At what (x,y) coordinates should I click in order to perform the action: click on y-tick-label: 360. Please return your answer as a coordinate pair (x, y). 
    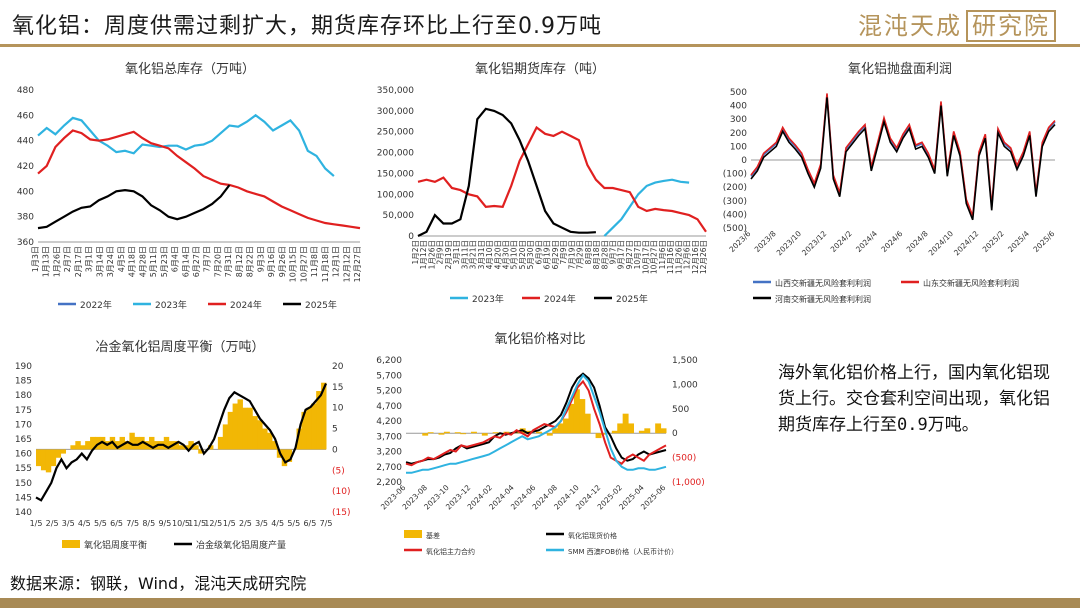
    Looking at the image, I should click on (25, 243).